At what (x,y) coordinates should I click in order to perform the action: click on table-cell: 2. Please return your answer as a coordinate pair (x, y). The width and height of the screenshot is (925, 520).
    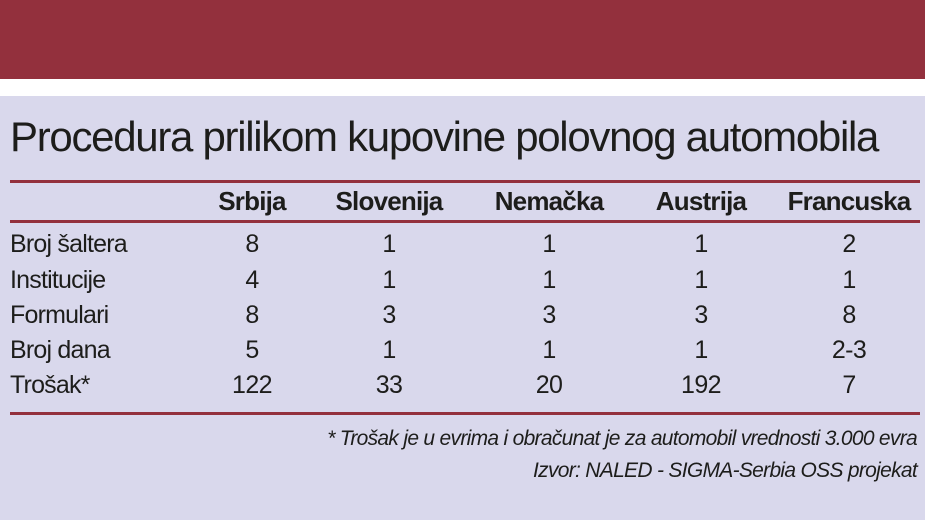
    Looking at the image, I should click on (849, 244).